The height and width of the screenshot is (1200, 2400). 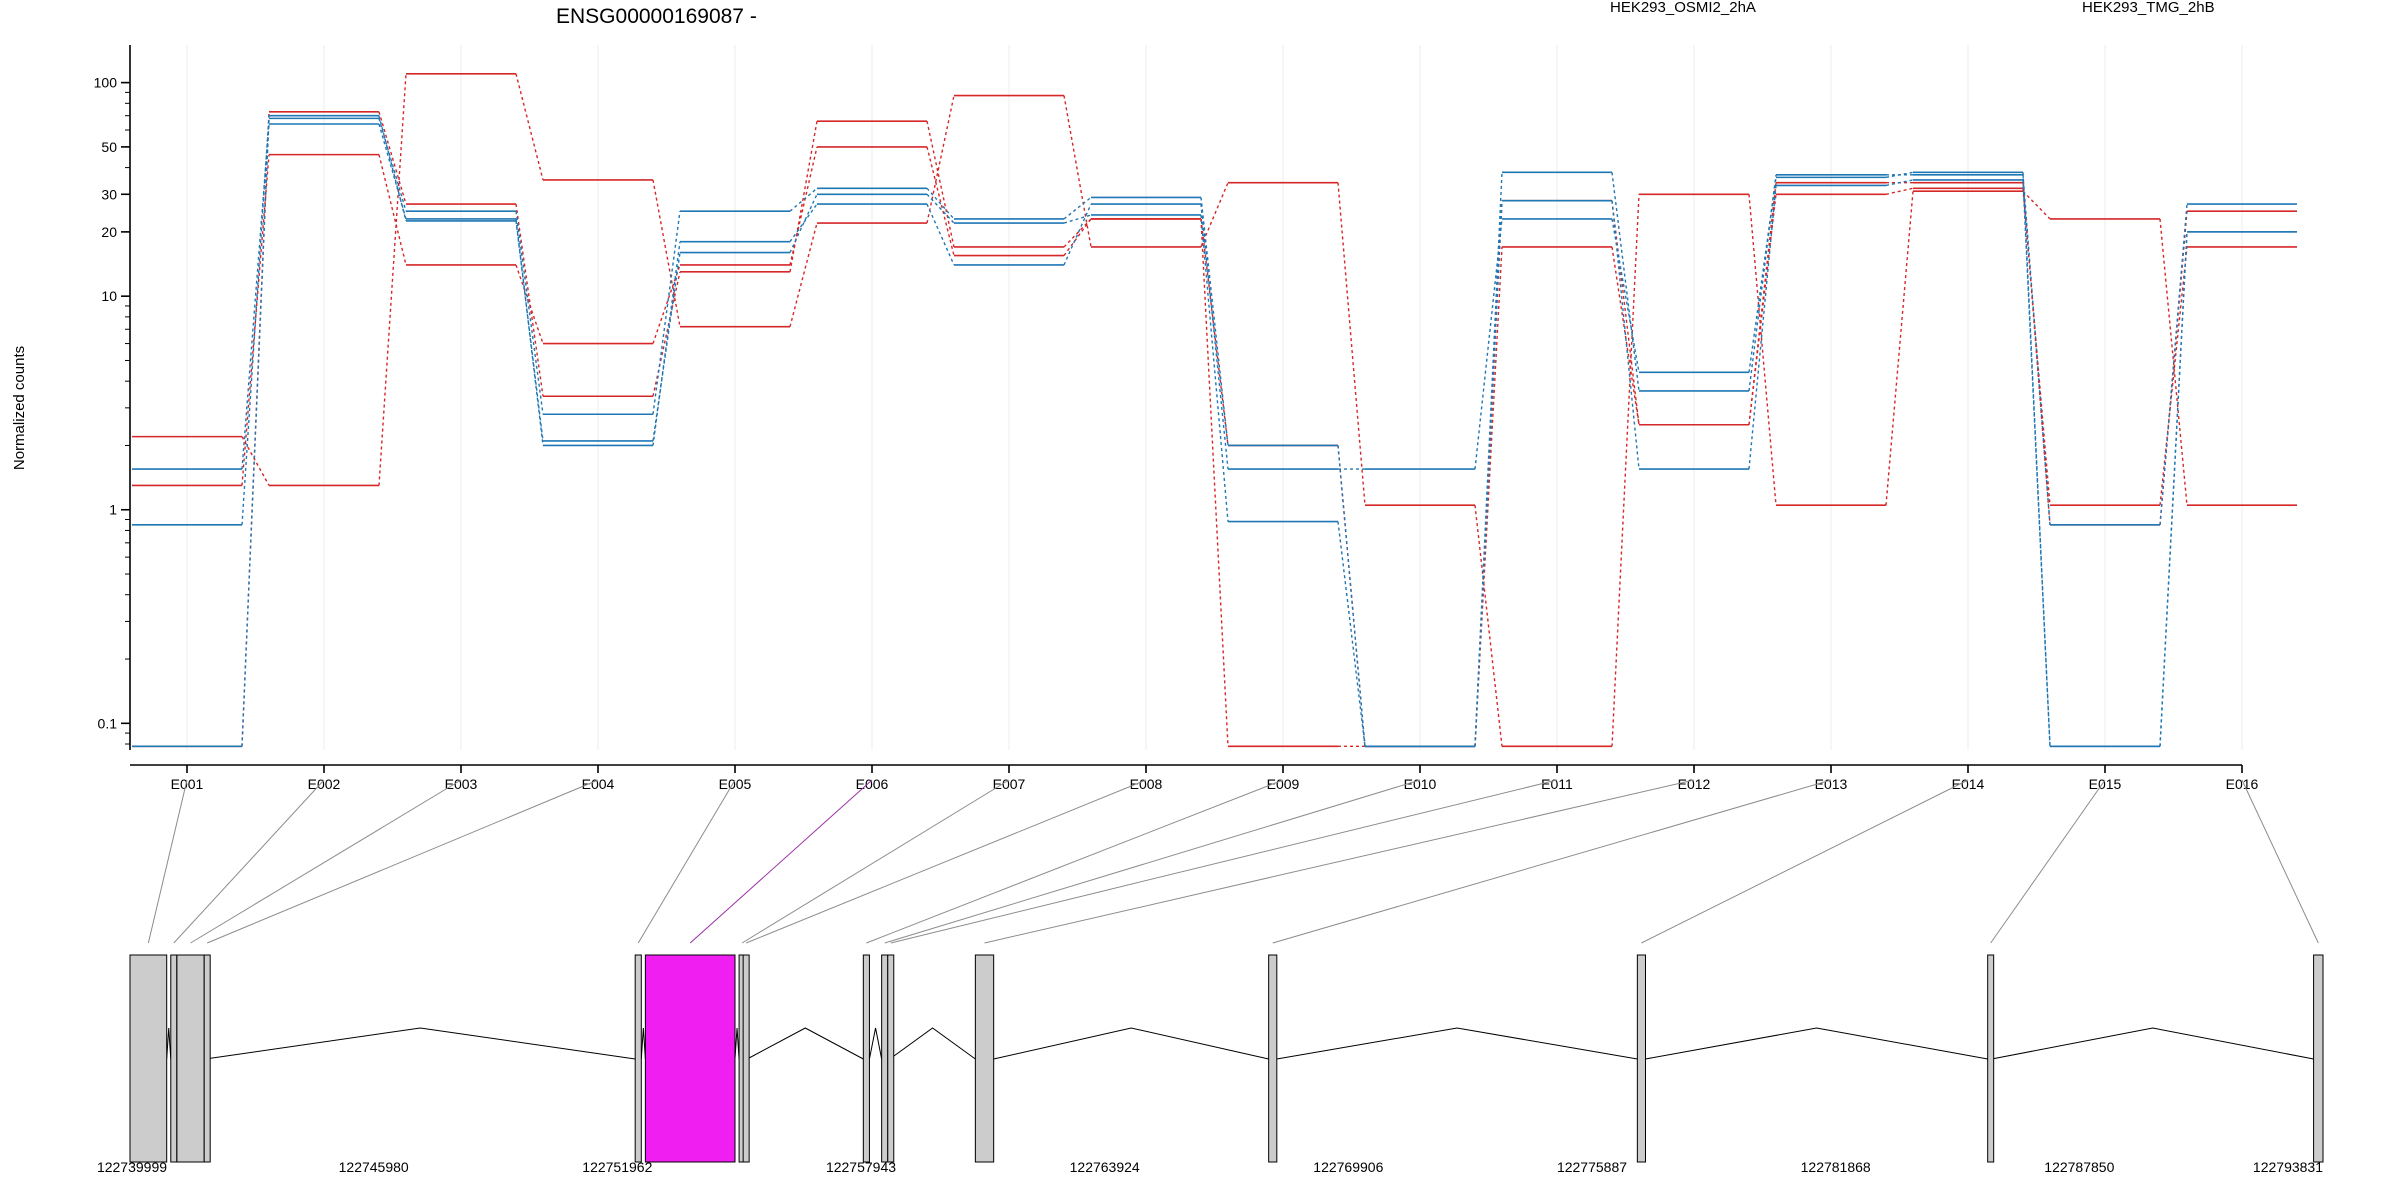 I want to click on x-tick-label-e007: E007, so click(x=1009, y=784).